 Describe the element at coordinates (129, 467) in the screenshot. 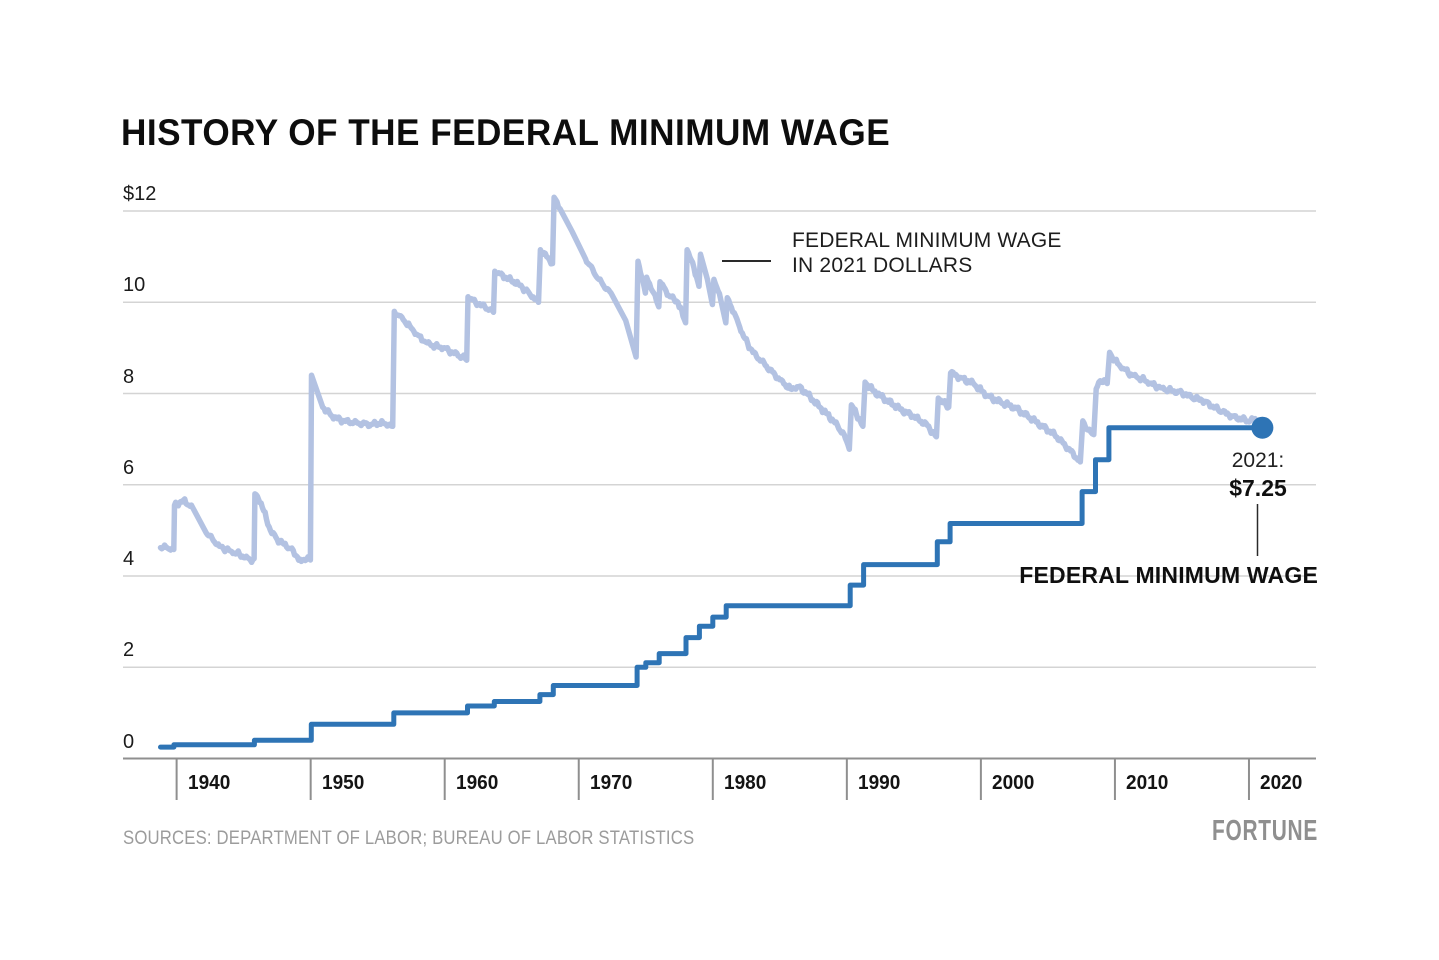

I see `y-axis-label: 6` at that location.